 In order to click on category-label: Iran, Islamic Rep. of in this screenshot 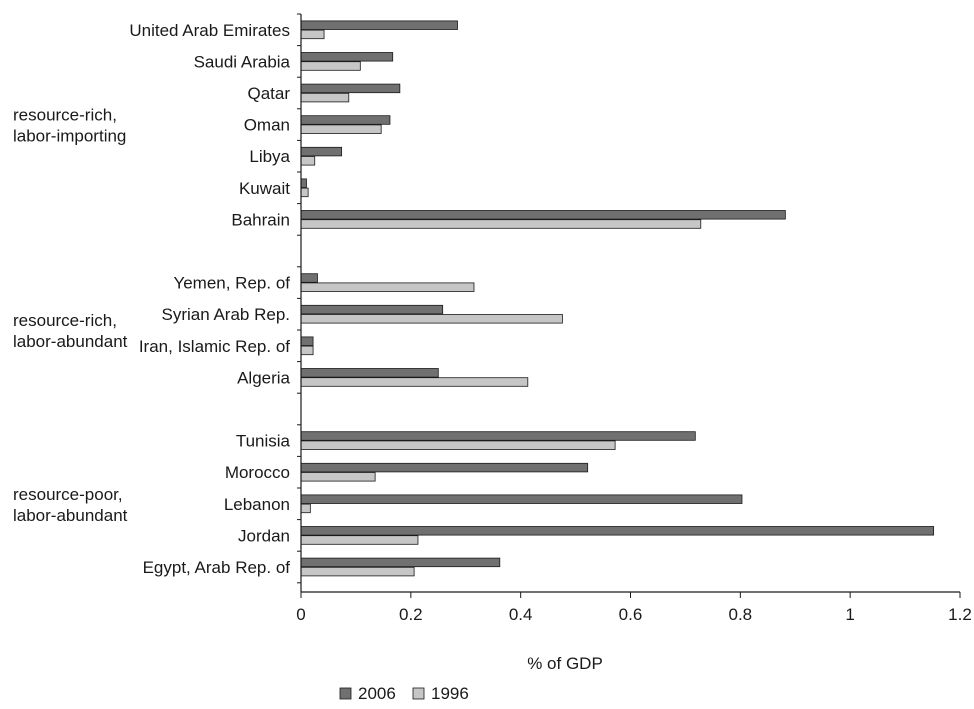, I will do `click(214, 346)`.